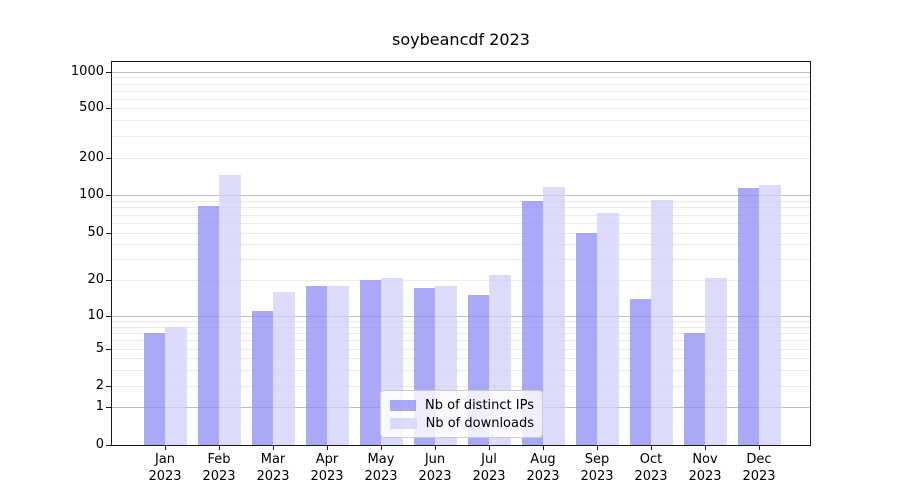 This screenshot has width=900, height=500. I want to click on x-tick-year-sep: 2023, so click(597, 476).